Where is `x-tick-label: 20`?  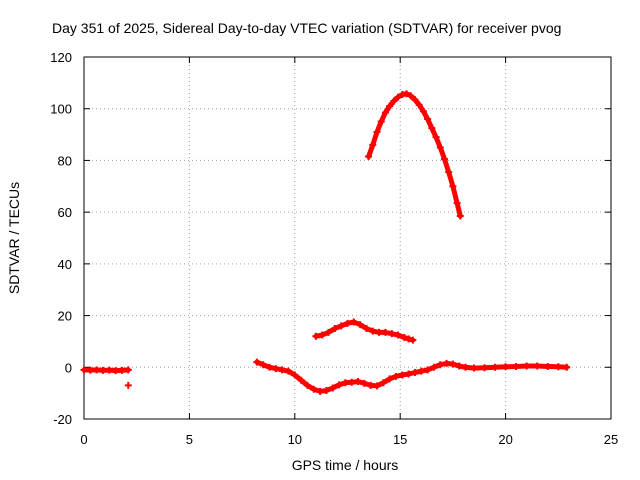 x-tick-label: 20 is located at coordinates (505, 439).